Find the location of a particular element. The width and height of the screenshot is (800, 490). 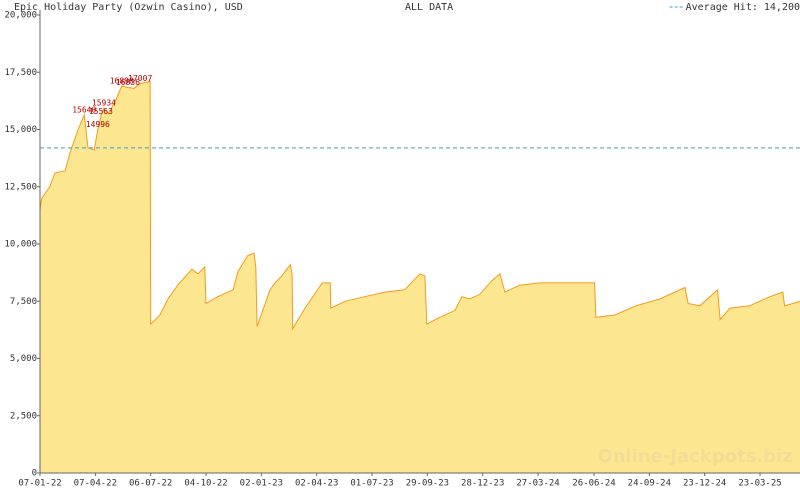

y-tick-label: 7,500 is located at coordinates (23, 302).